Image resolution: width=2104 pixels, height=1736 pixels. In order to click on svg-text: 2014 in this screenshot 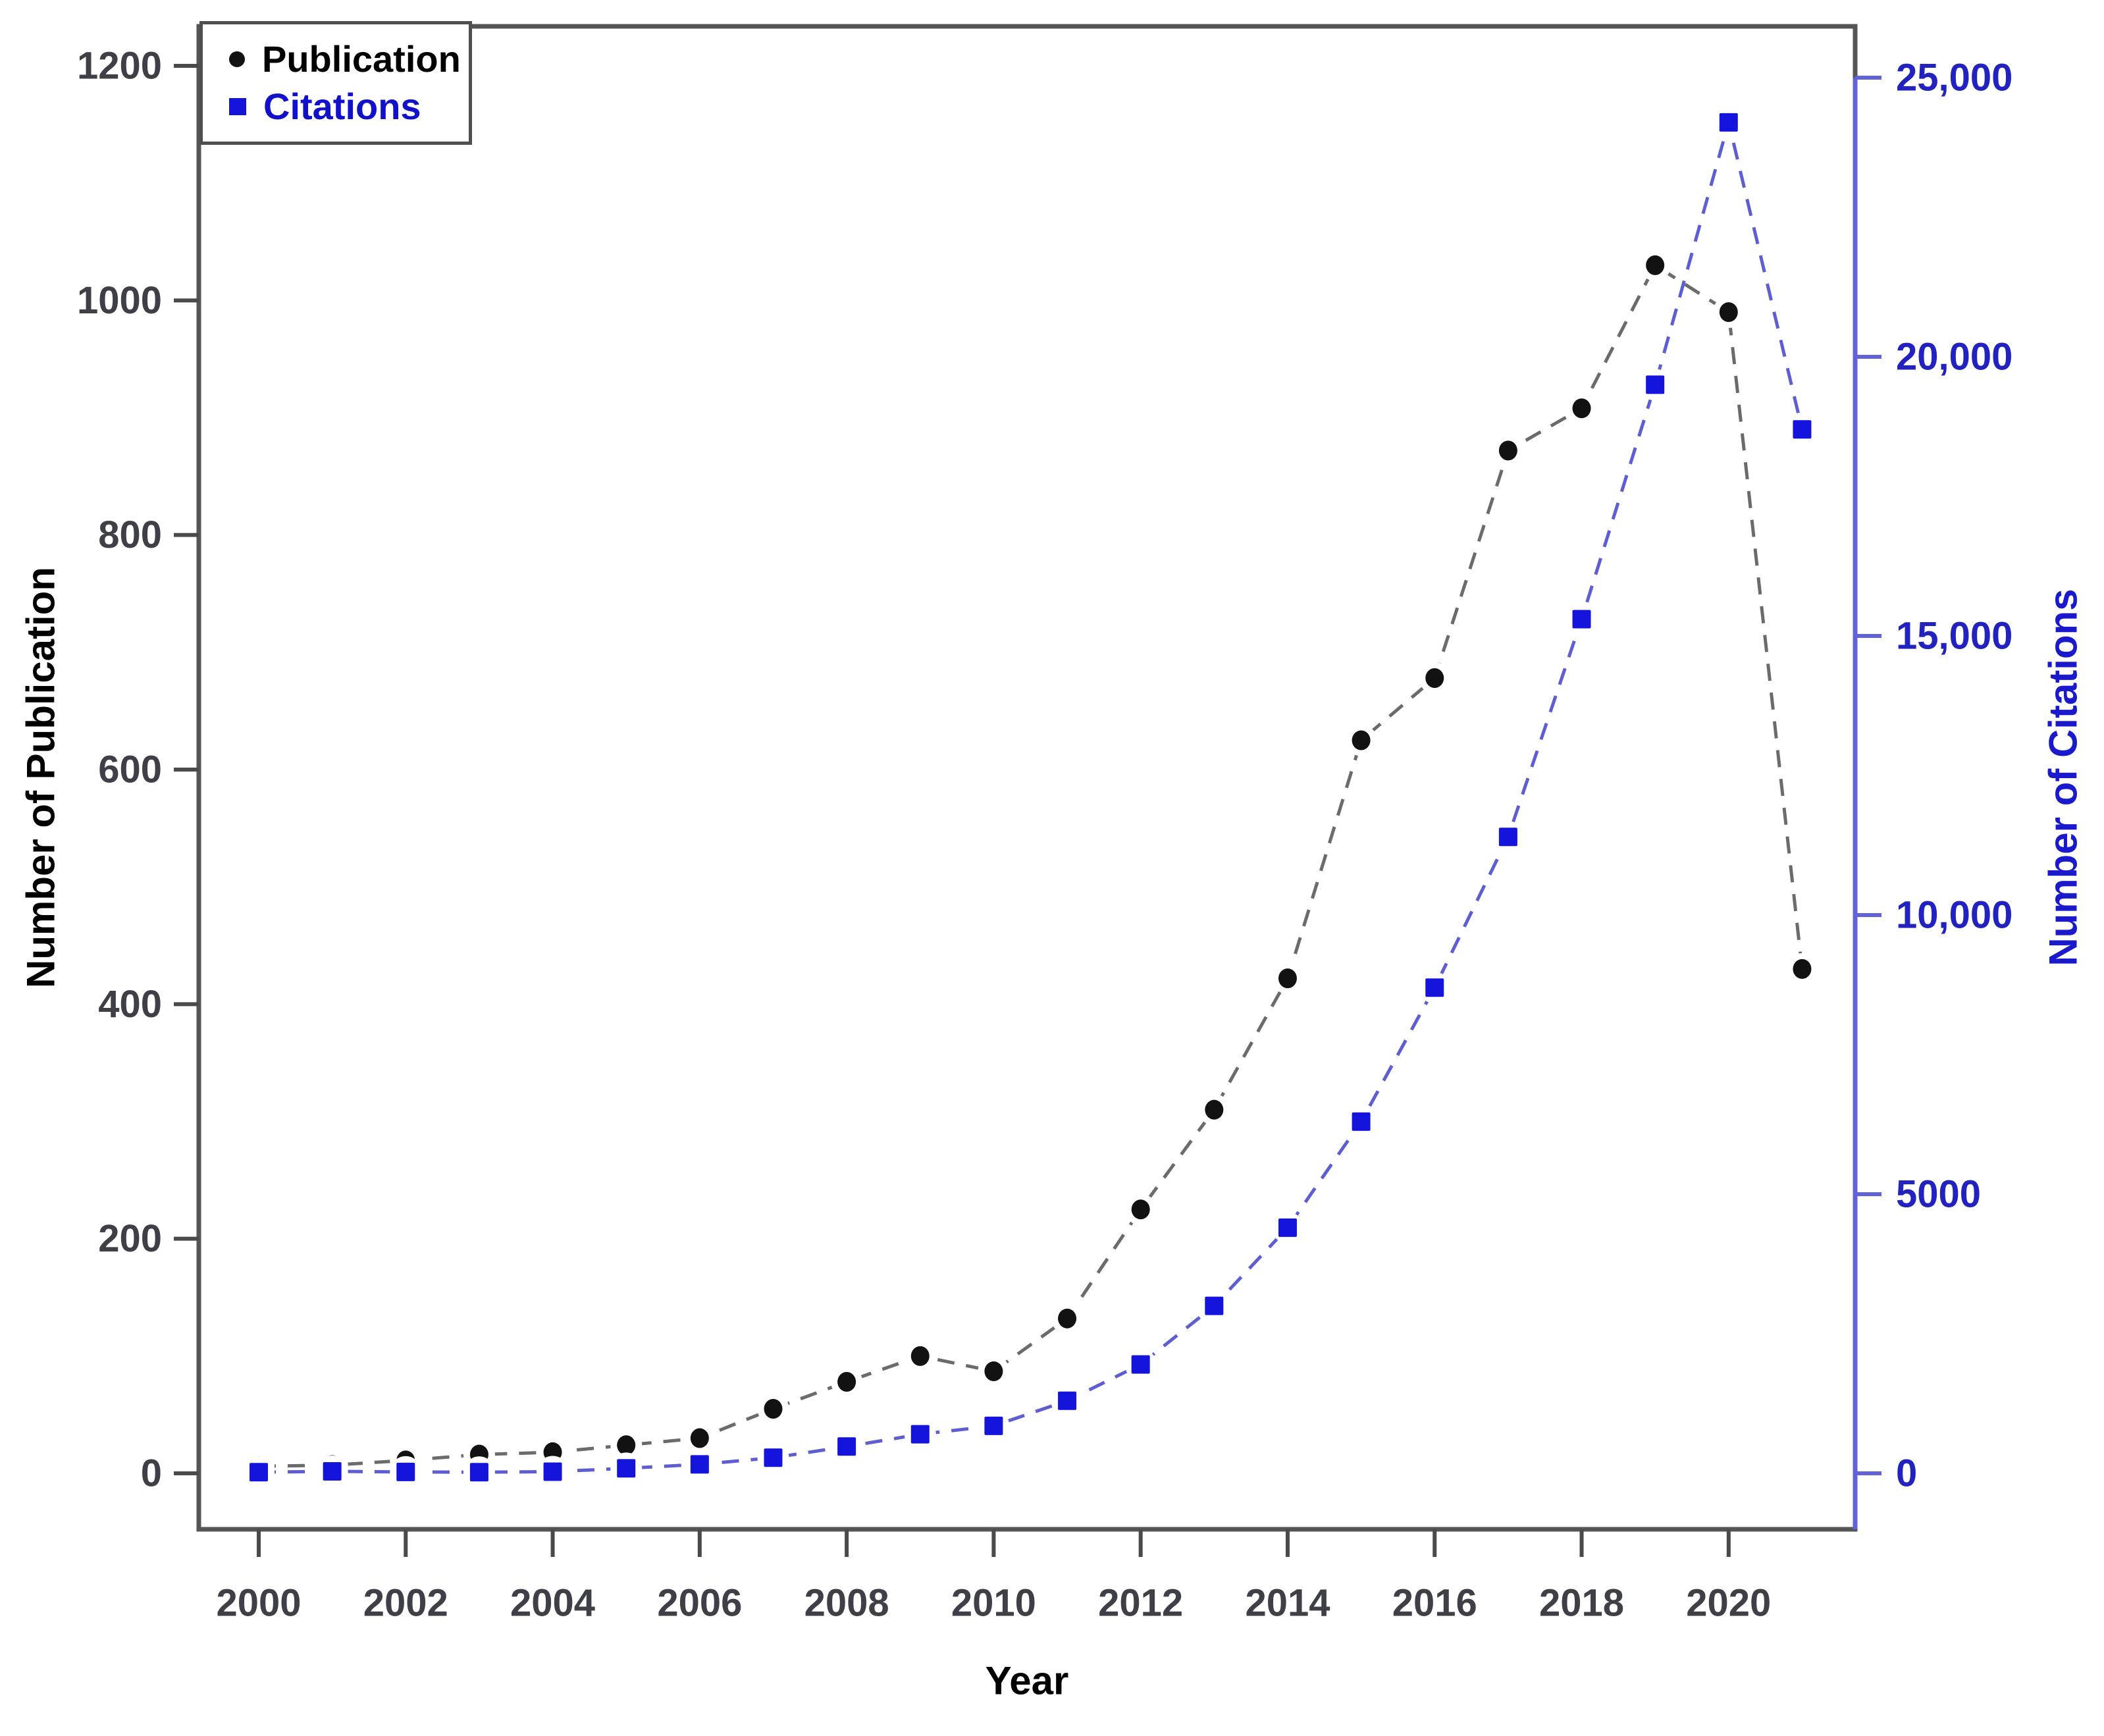, I will do `click(1287, 1603)`.